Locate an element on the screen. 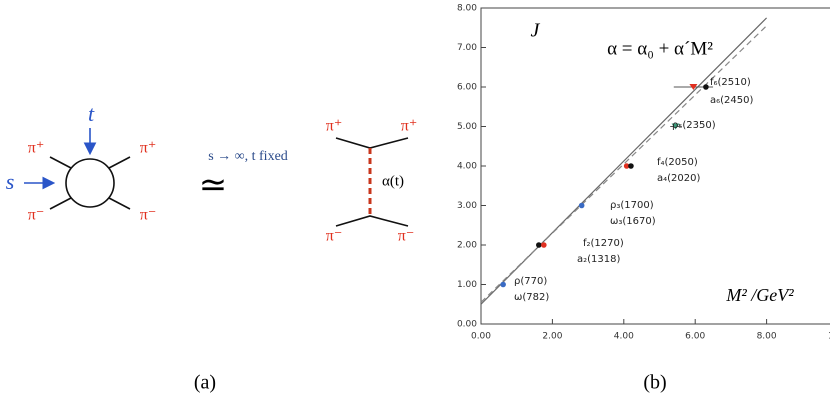 The image size is (830, 404). y-tick-label: 3.00 is located at coordinates (467, 206).